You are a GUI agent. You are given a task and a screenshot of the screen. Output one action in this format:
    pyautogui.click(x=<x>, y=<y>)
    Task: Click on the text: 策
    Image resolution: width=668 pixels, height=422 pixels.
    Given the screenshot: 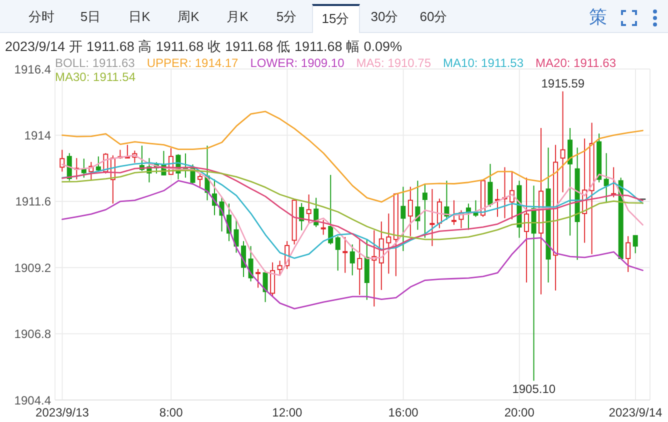 What is the action you would take?
    pyautogui.click(x=598, y=17)
    